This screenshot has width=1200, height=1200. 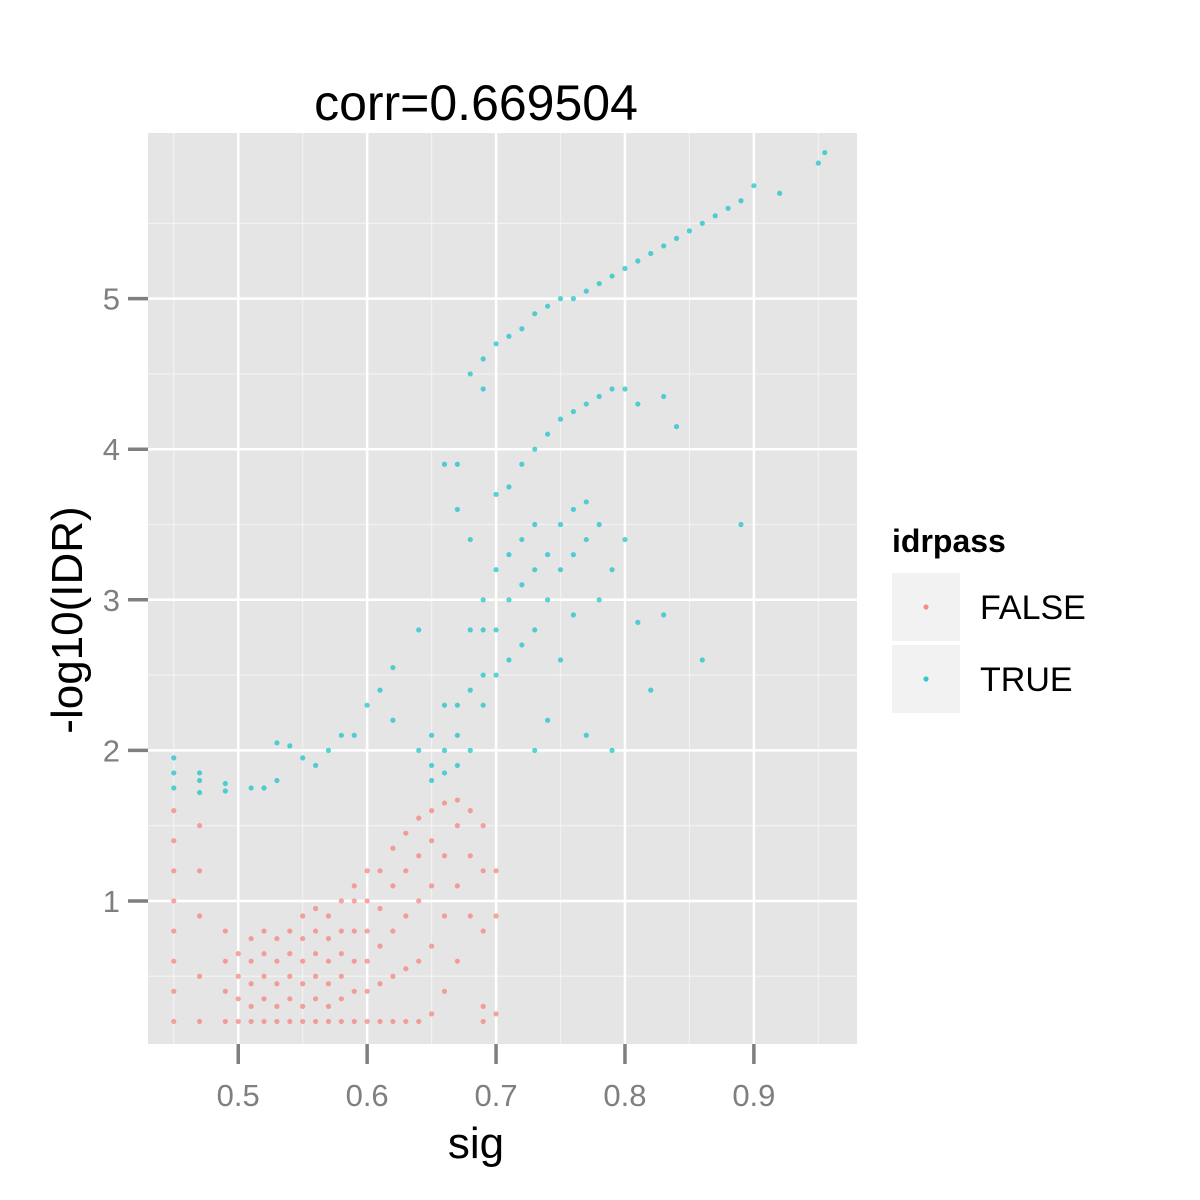 I want to click on legend-title: idrpass, so click(x=949, y=541).